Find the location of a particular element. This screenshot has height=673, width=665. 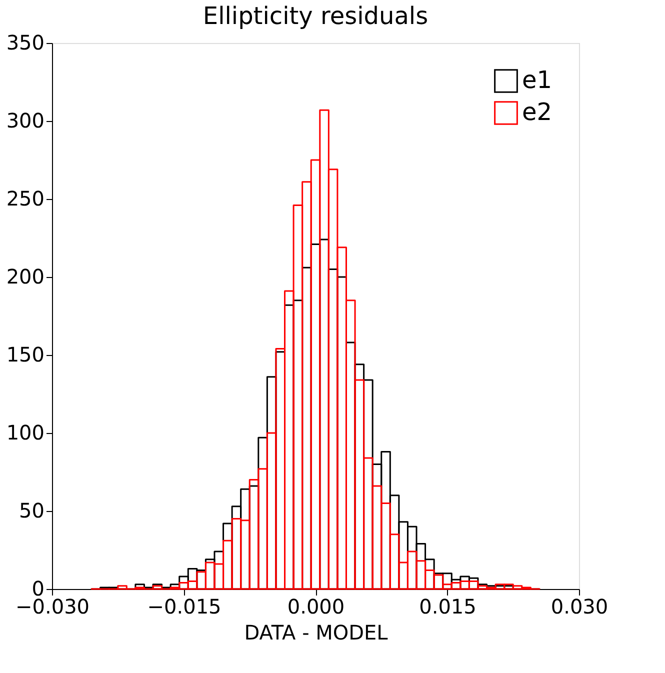

y-tick-label: 100 is located at coordinates (25, 432).